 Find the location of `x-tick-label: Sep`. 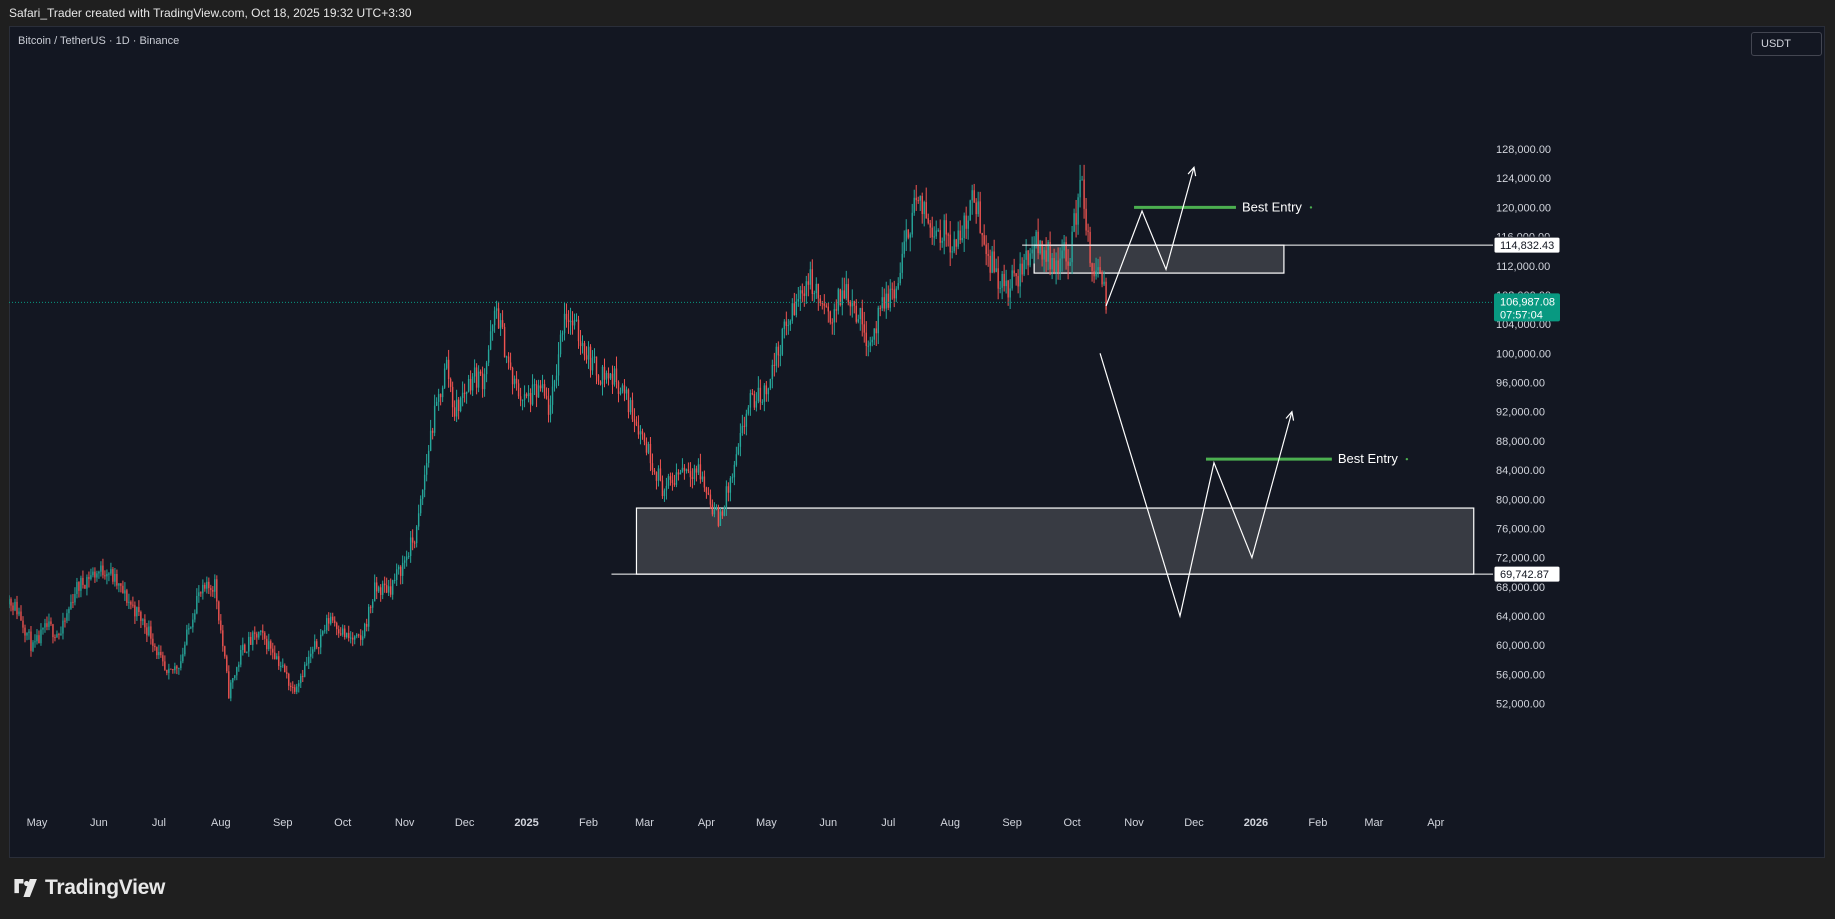

x-tick-label: Sep is located at coordinates (1012, 823).